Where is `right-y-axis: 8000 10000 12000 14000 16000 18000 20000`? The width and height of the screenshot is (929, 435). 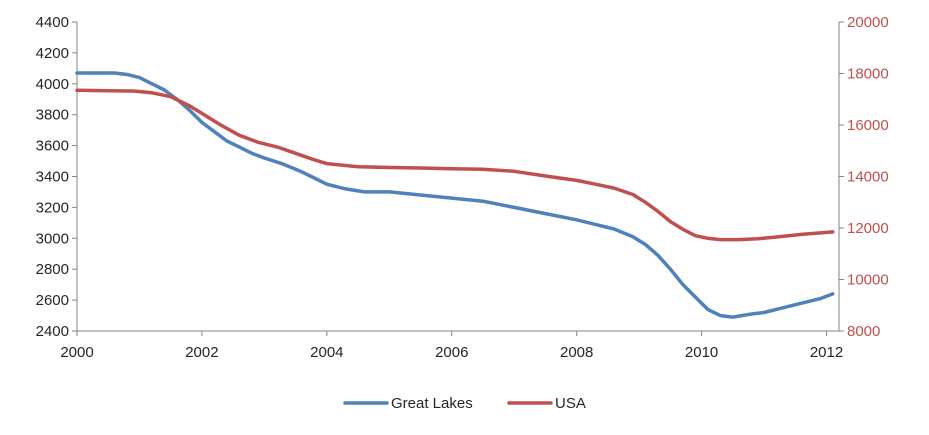 right-y-axis: 8000 10000 12000 14000 16000 18000 20000 is located at coordinates (863, 177).